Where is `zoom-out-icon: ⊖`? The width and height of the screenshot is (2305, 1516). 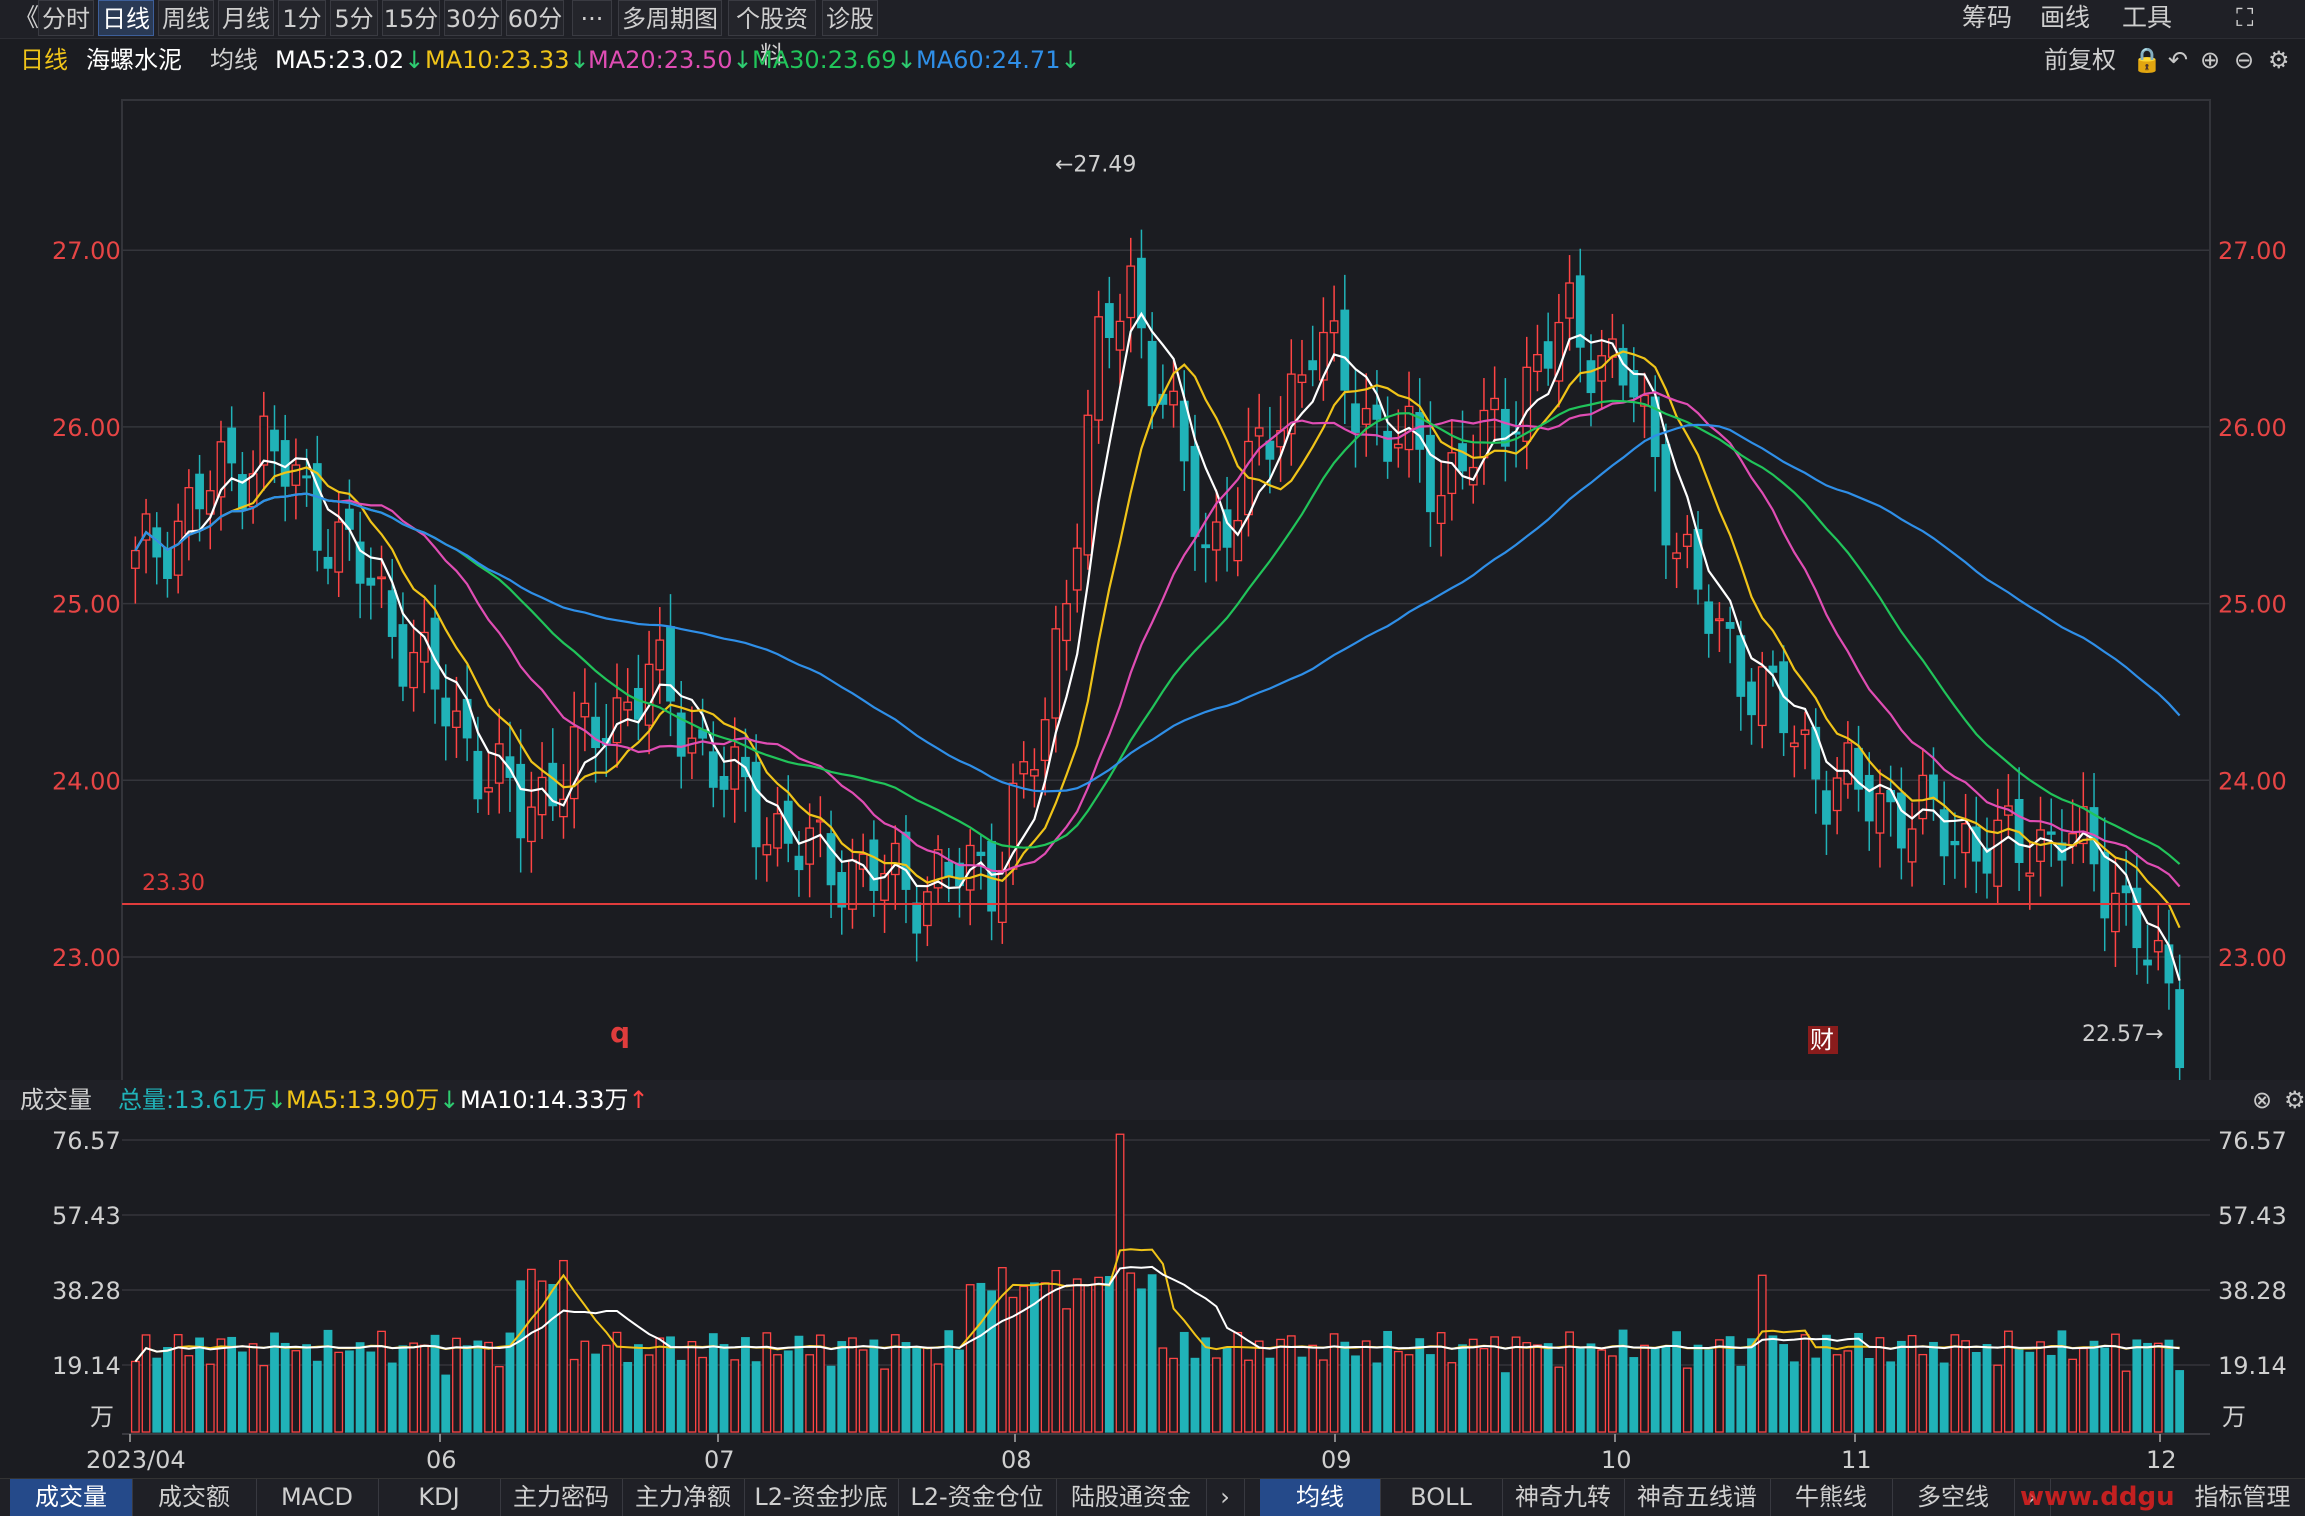 zoom-out-icon: ⊖ is located at coordinates (2244, 60).